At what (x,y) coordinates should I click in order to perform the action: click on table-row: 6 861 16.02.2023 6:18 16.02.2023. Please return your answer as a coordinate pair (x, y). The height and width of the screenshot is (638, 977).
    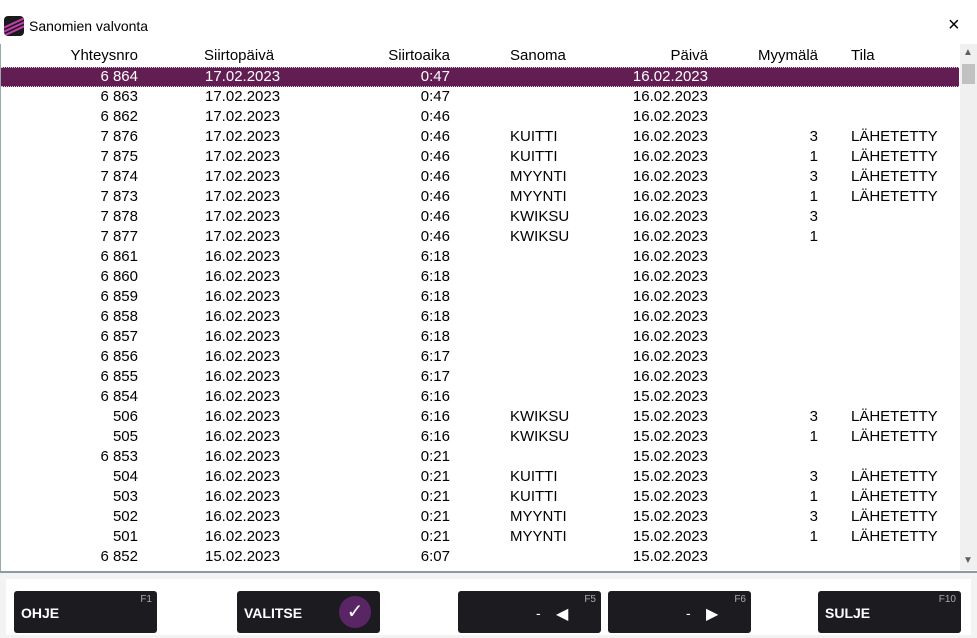
    Looking at the image, I should click on (480, 257).